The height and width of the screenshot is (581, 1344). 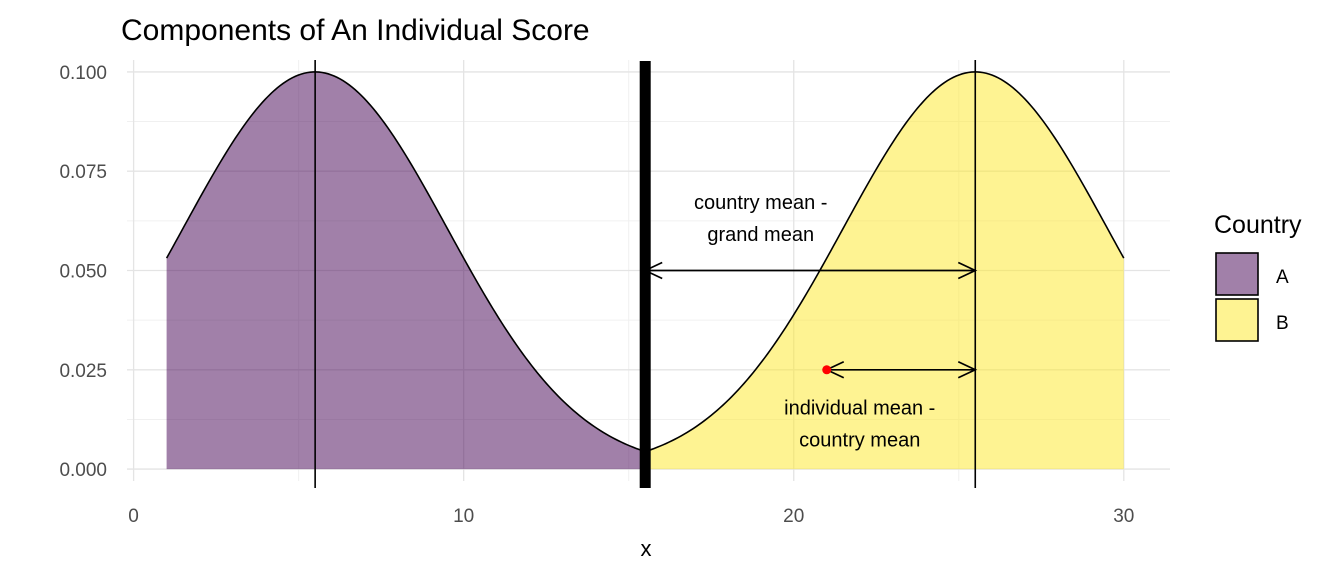 What do you see at coordinates (83, 172) in the screenshot?
I see `y-tick-label: 0.075` at bounding box center [83, 172].